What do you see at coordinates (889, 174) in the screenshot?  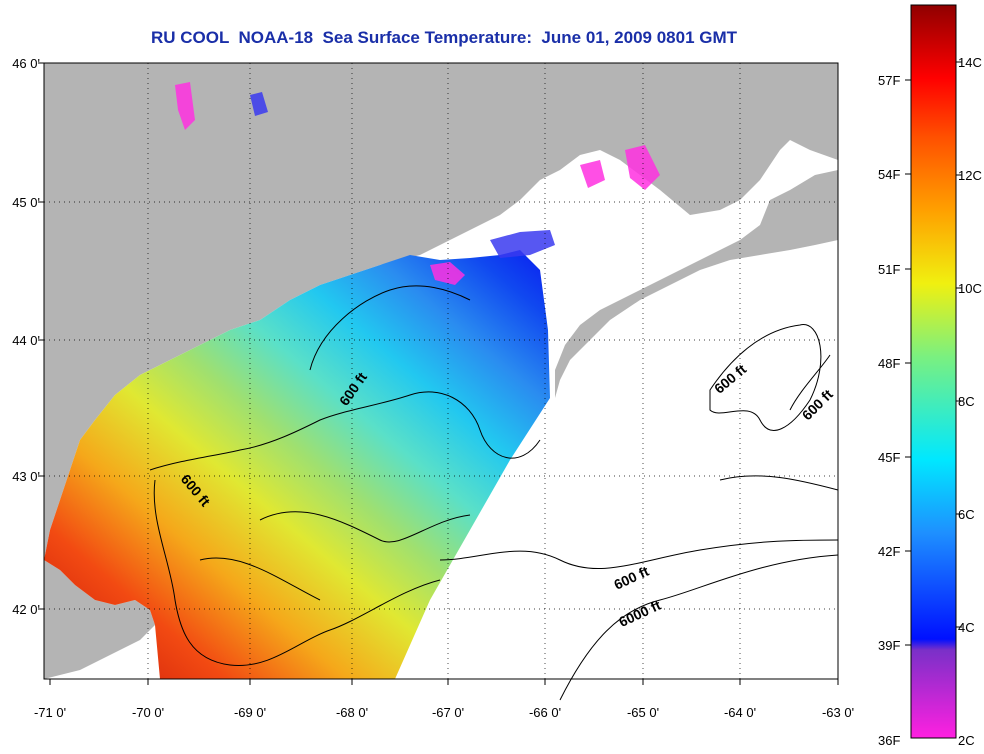 I see `colorbar-f-label: 54F` at bounding box center [889, 174].